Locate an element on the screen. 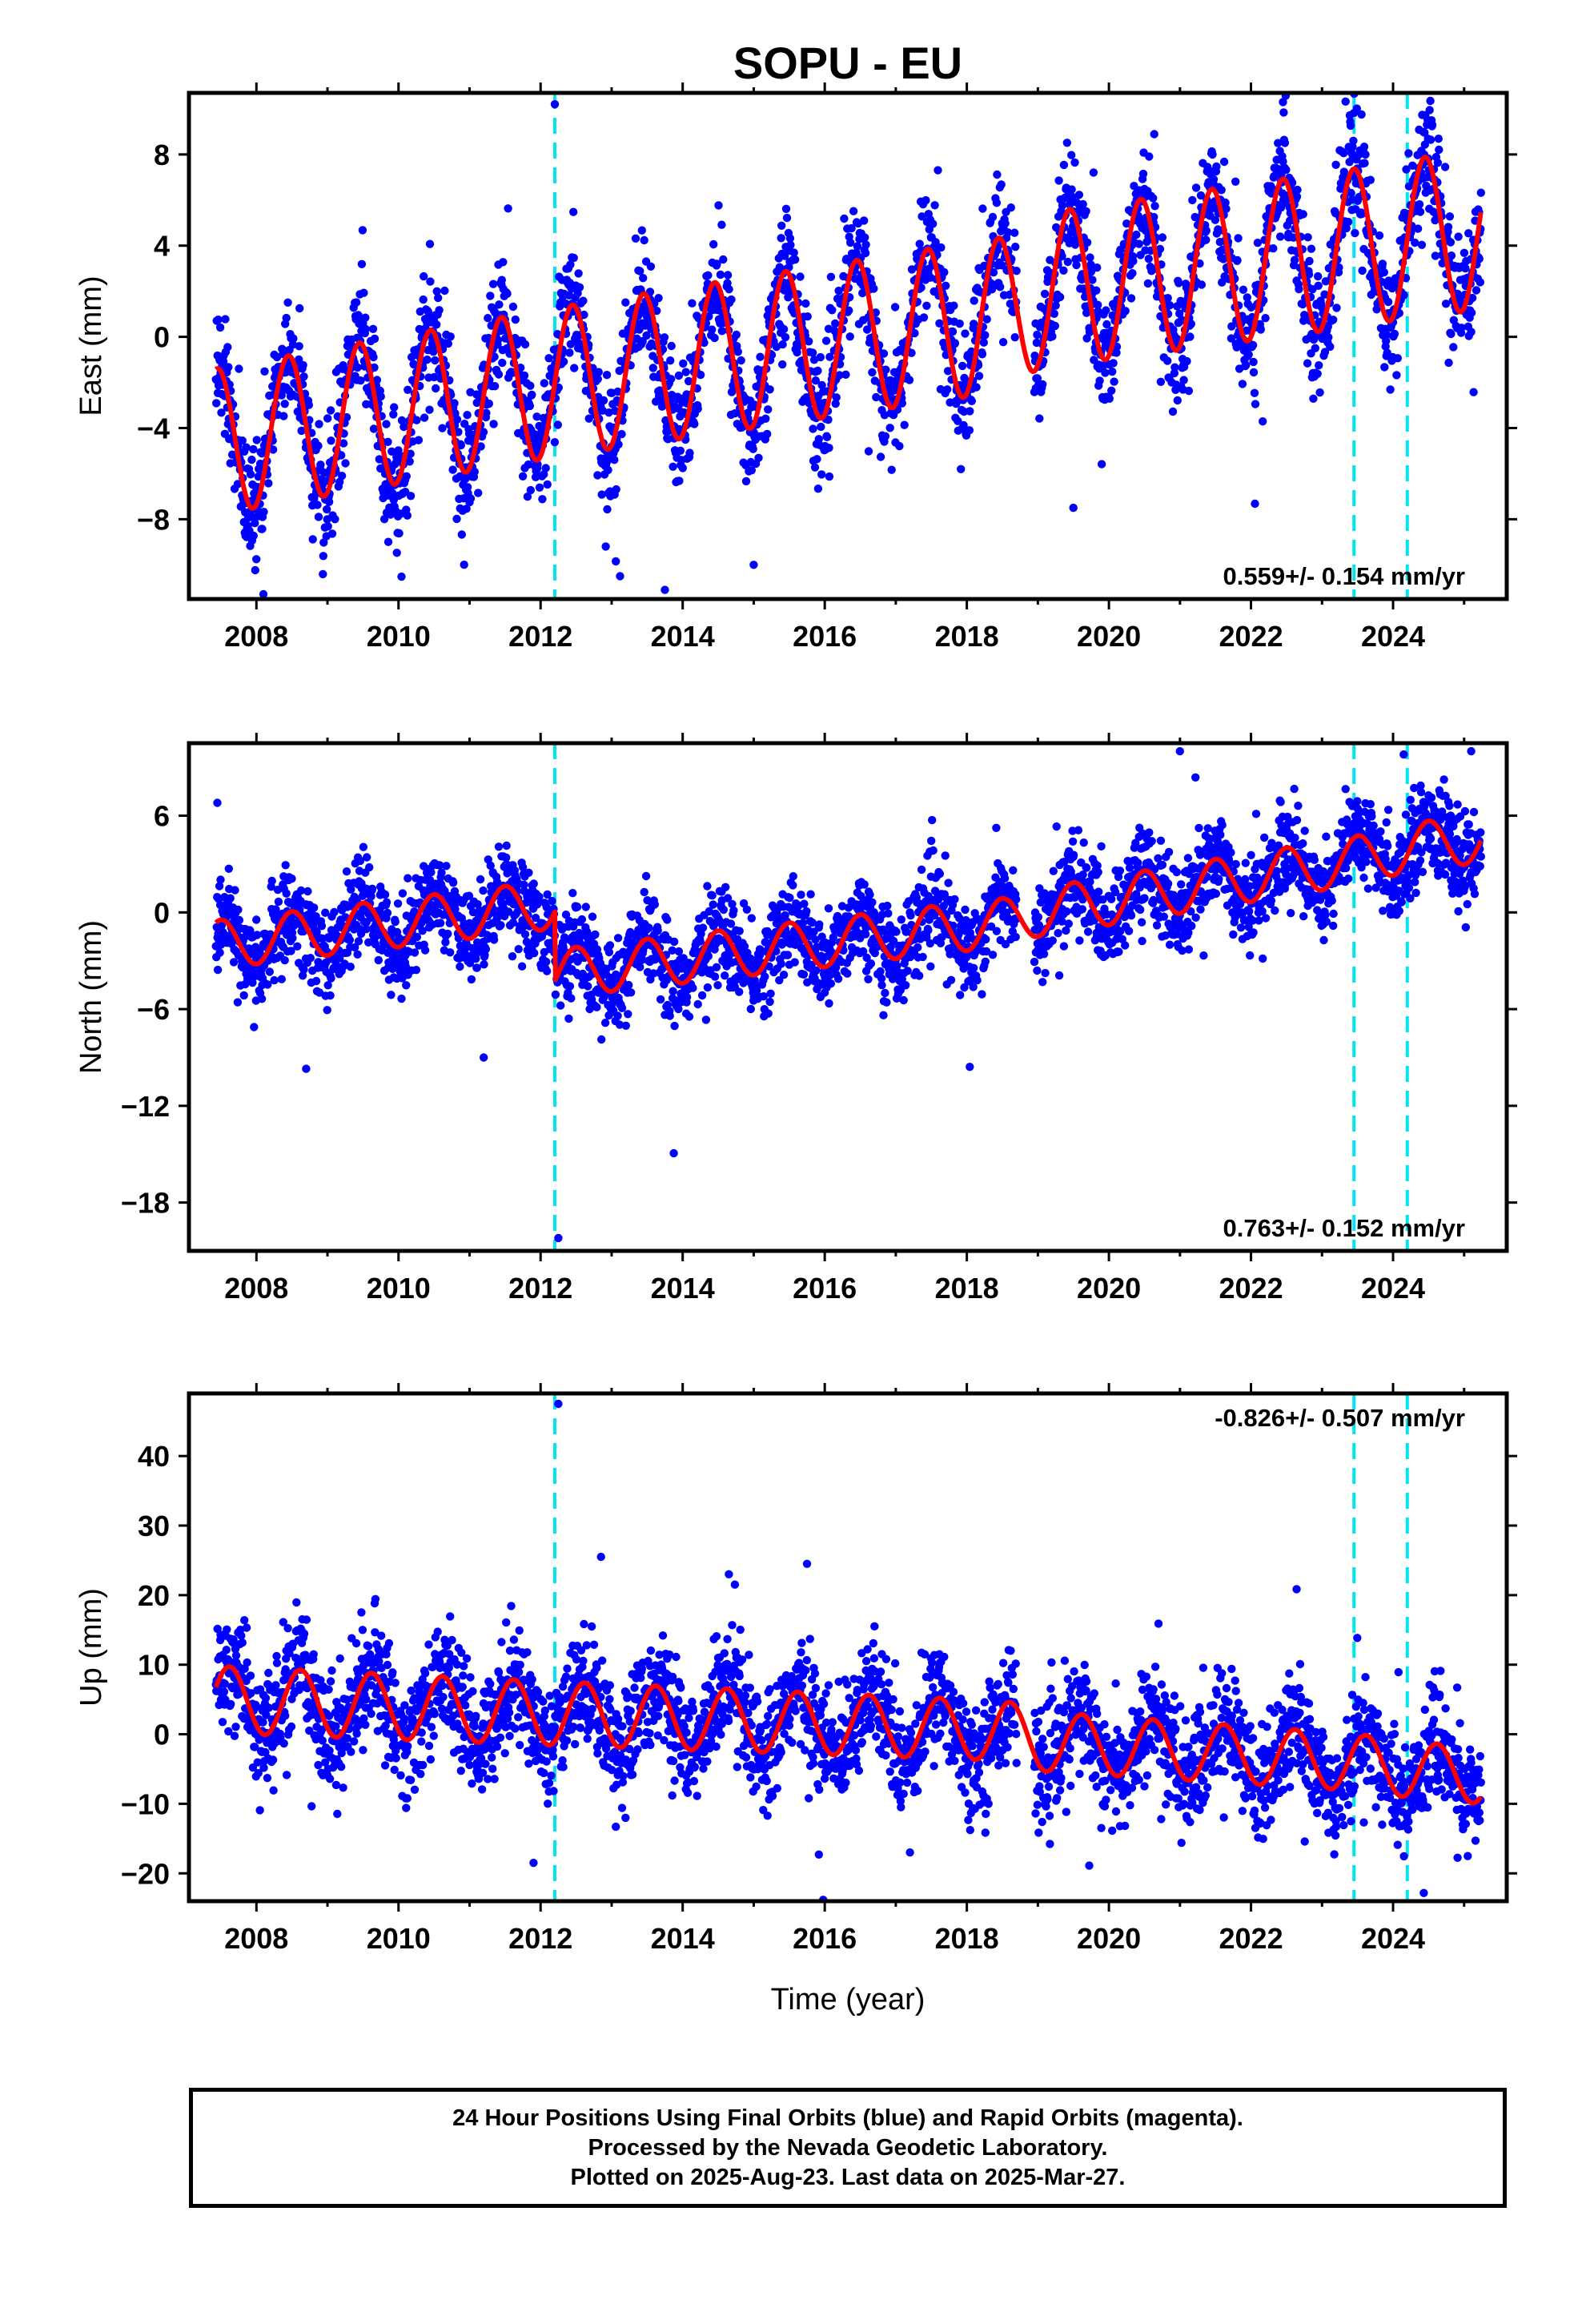 This screenshot has height=2324, width=1582. x-tick-label: 2012 is located at coordinates (540, 636).